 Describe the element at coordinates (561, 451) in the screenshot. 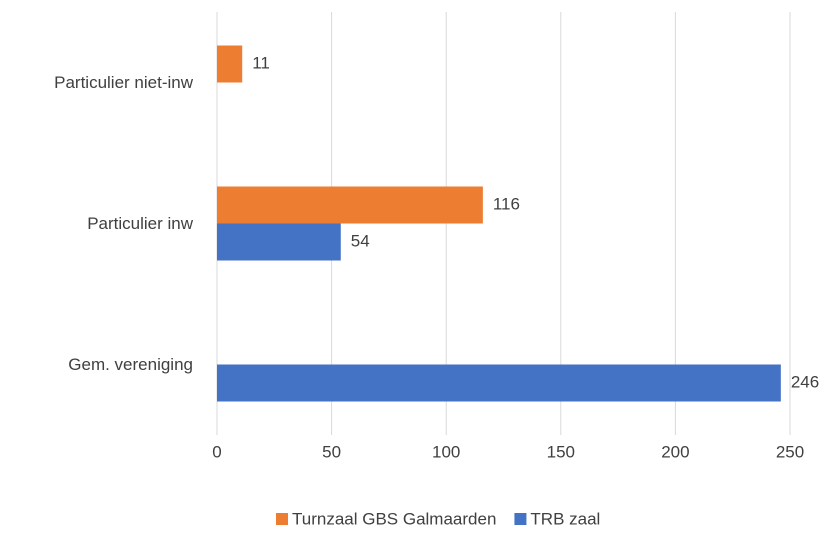

I see `x-tick-label: 150` at that location.